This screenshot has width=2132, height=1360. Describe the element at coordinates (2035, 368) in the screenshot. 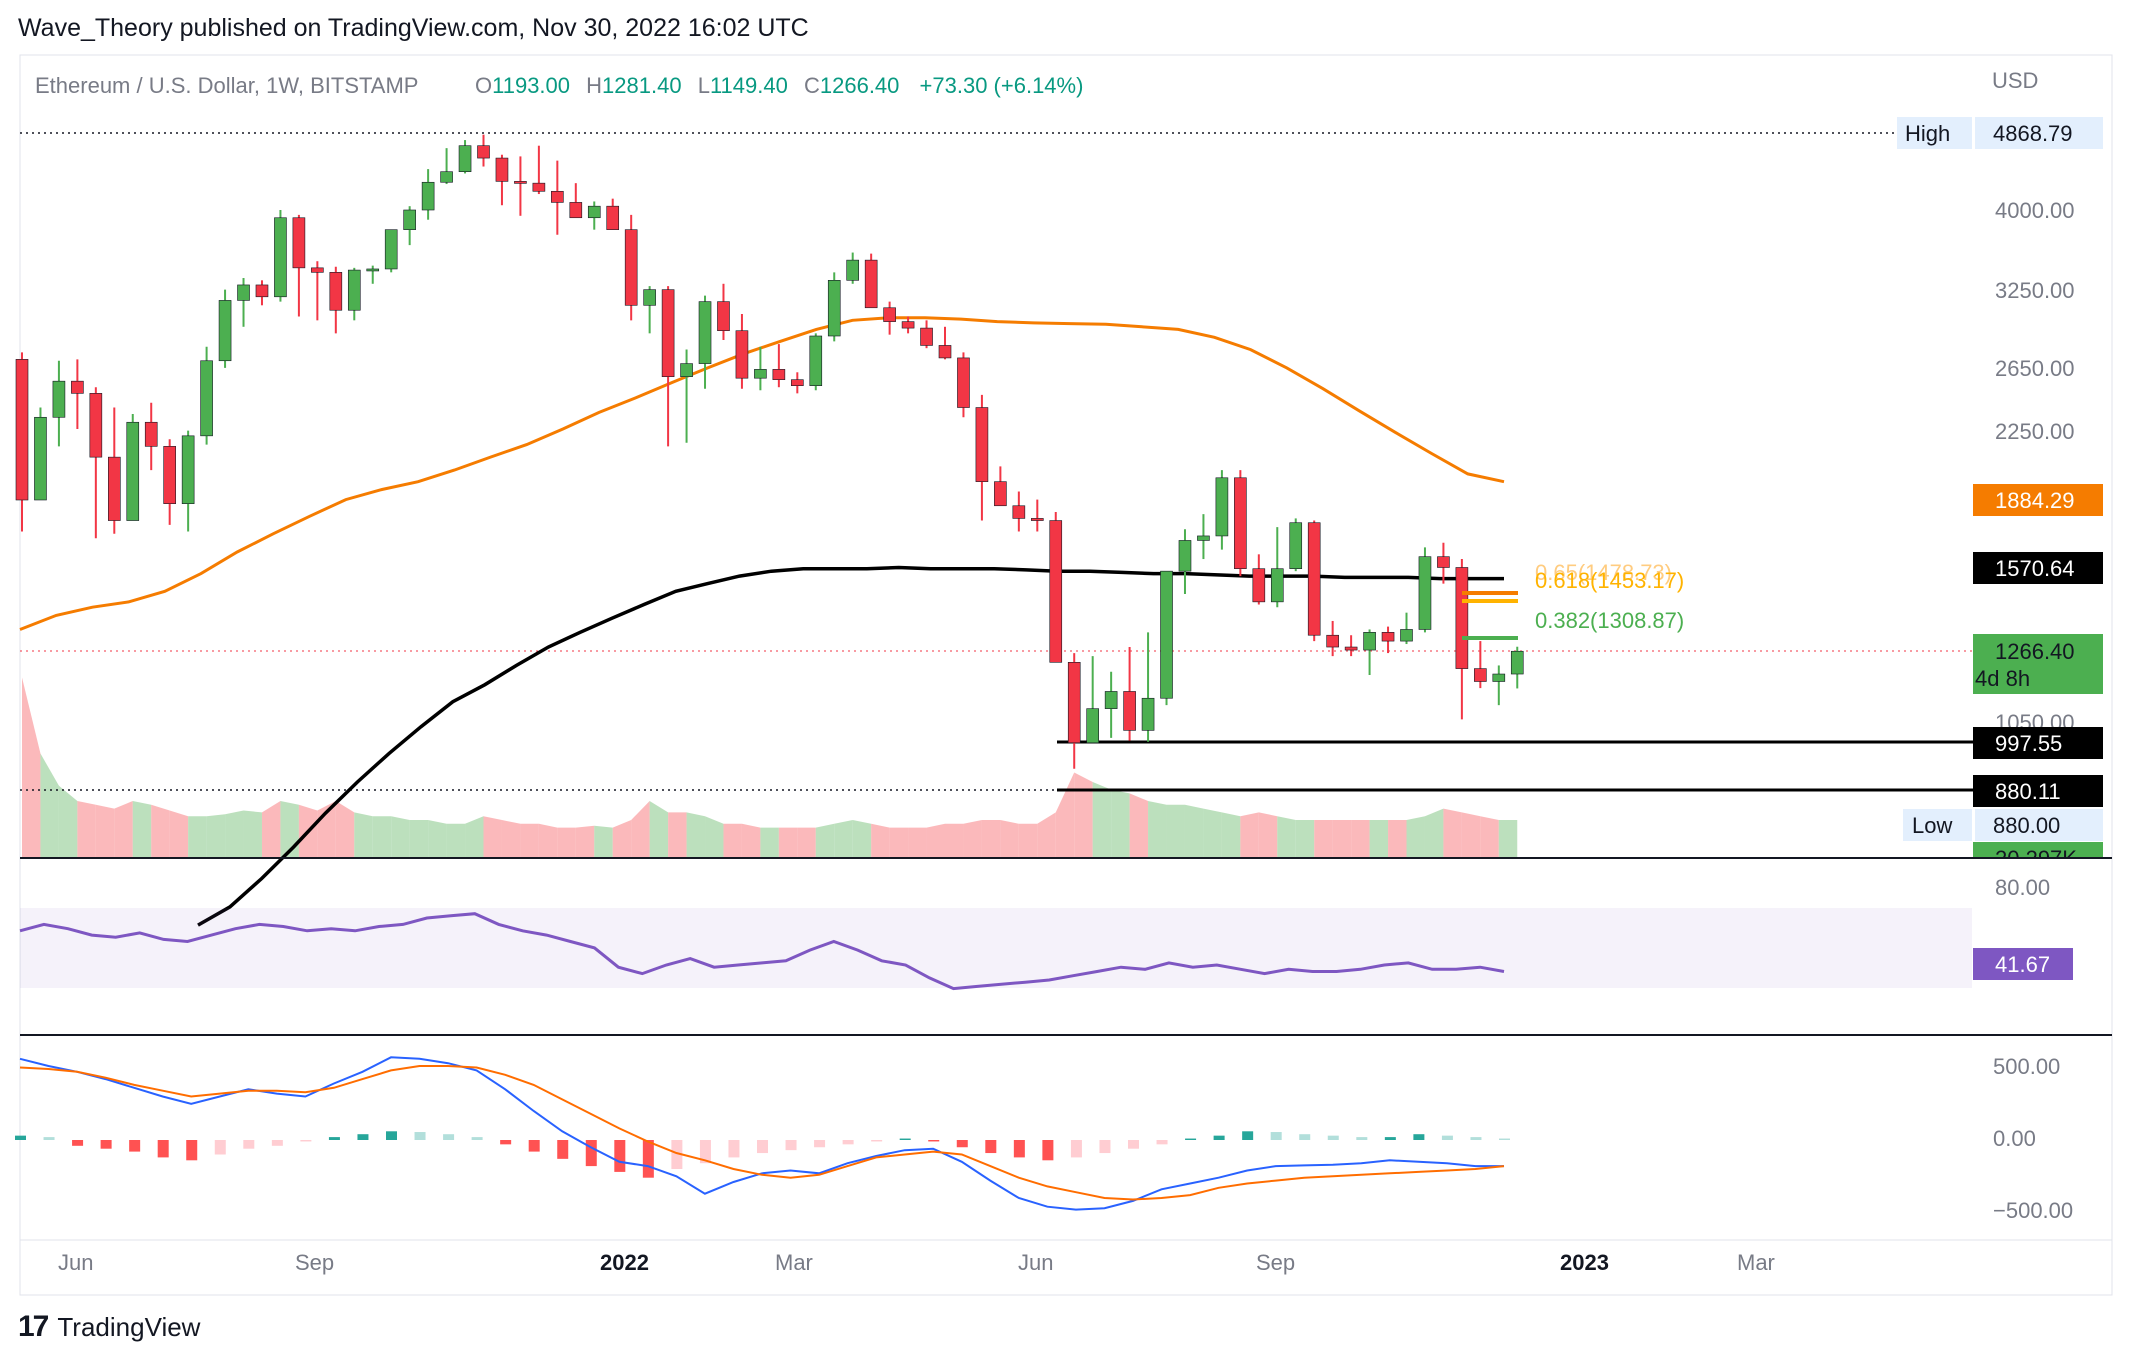

I see `price-tick-2650: 2650.00` at that location.